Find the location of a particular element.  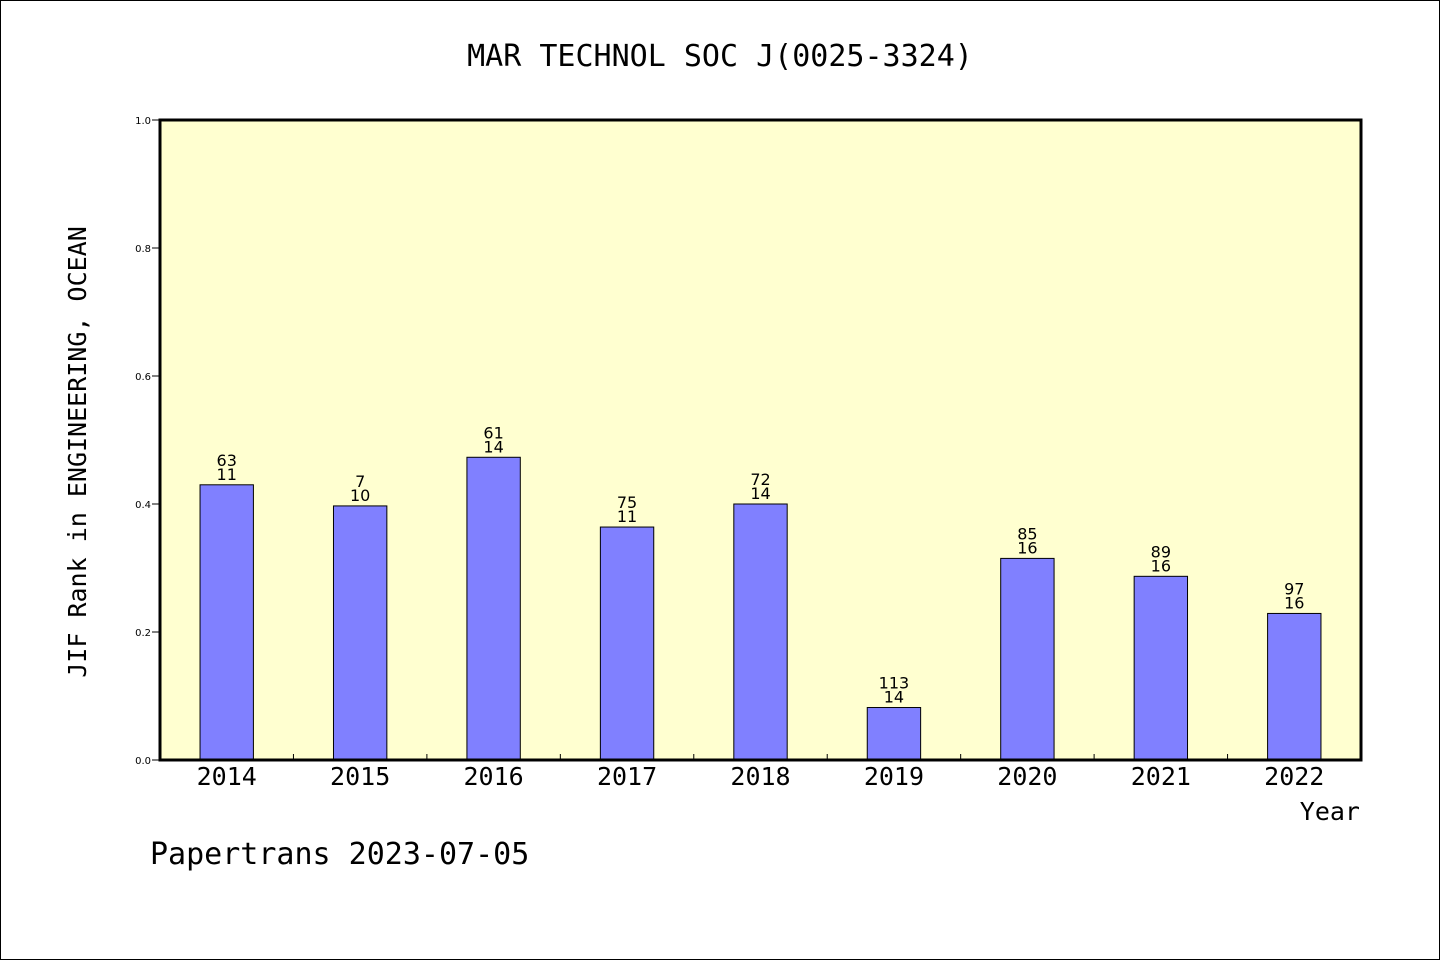

bar-label-top: 113 is located at coordinates (894, 683).